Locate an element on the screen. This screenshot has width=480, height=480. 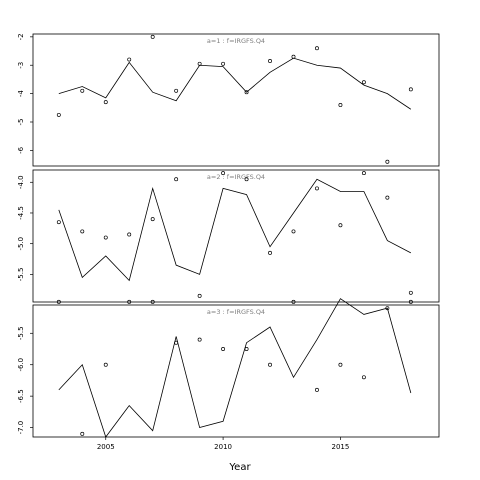
x-tick-label: 2015 is located at coordinates (341, 447).